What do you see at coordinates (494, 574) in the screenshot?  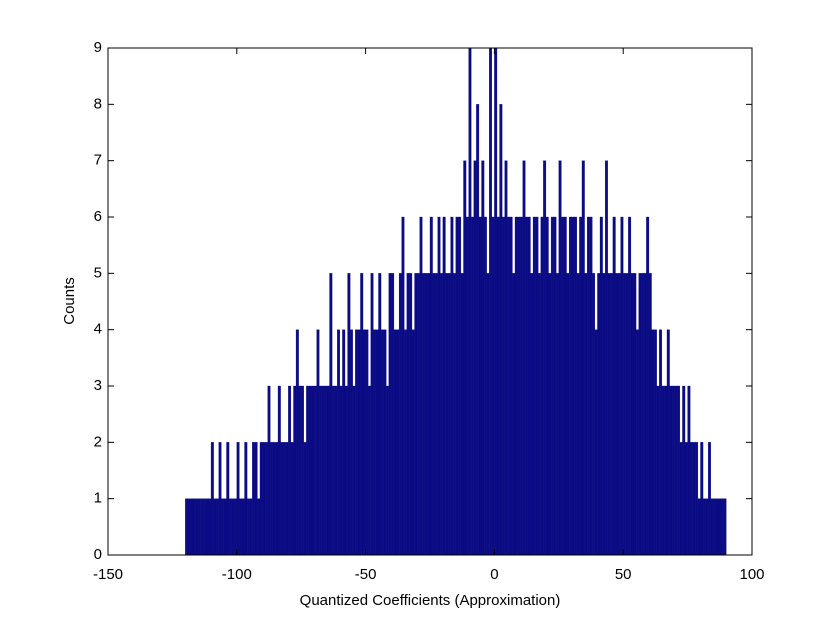 I see `x-tick-label: 0` at bounding box center [494, 574].